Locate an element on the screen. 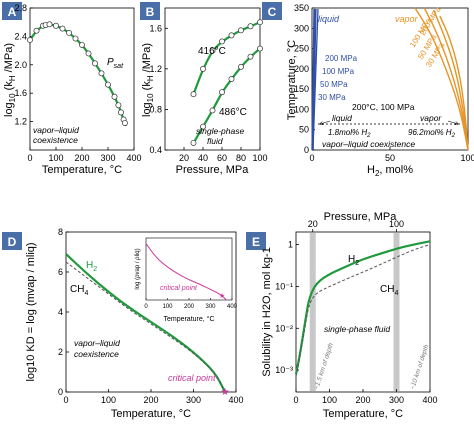 The height and width of the screenshot is (424, 474). panel-a-xtick-label-4: 400 is located at coordinates (133, 158).